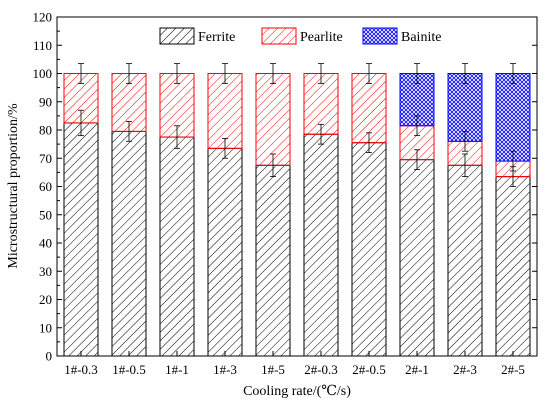 This screenshot has height=401, width=550. What do you see at coordinates (513, 369) in the screenshot?
I see `x-tick-label-2-5: 2#-5` at bounding box center [513, 369].